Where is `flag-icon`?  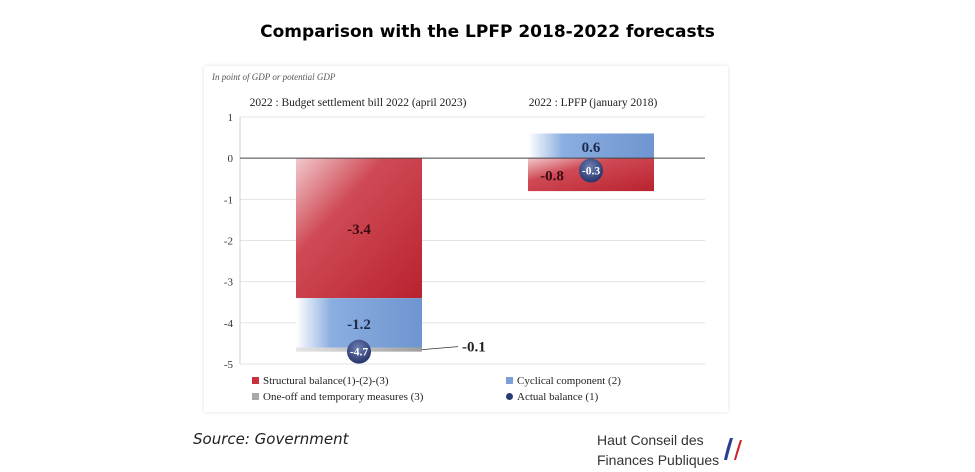 flag-icon is located at coordinates (733, 449).